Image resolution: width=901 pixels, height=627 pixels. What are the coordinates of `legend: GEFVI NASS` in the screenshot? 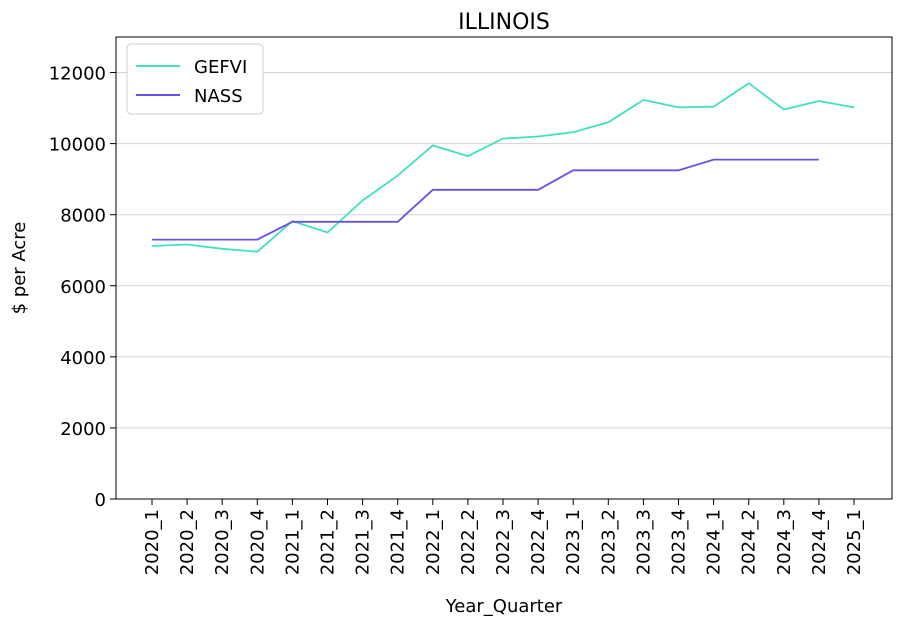 It's located at (195, 79).